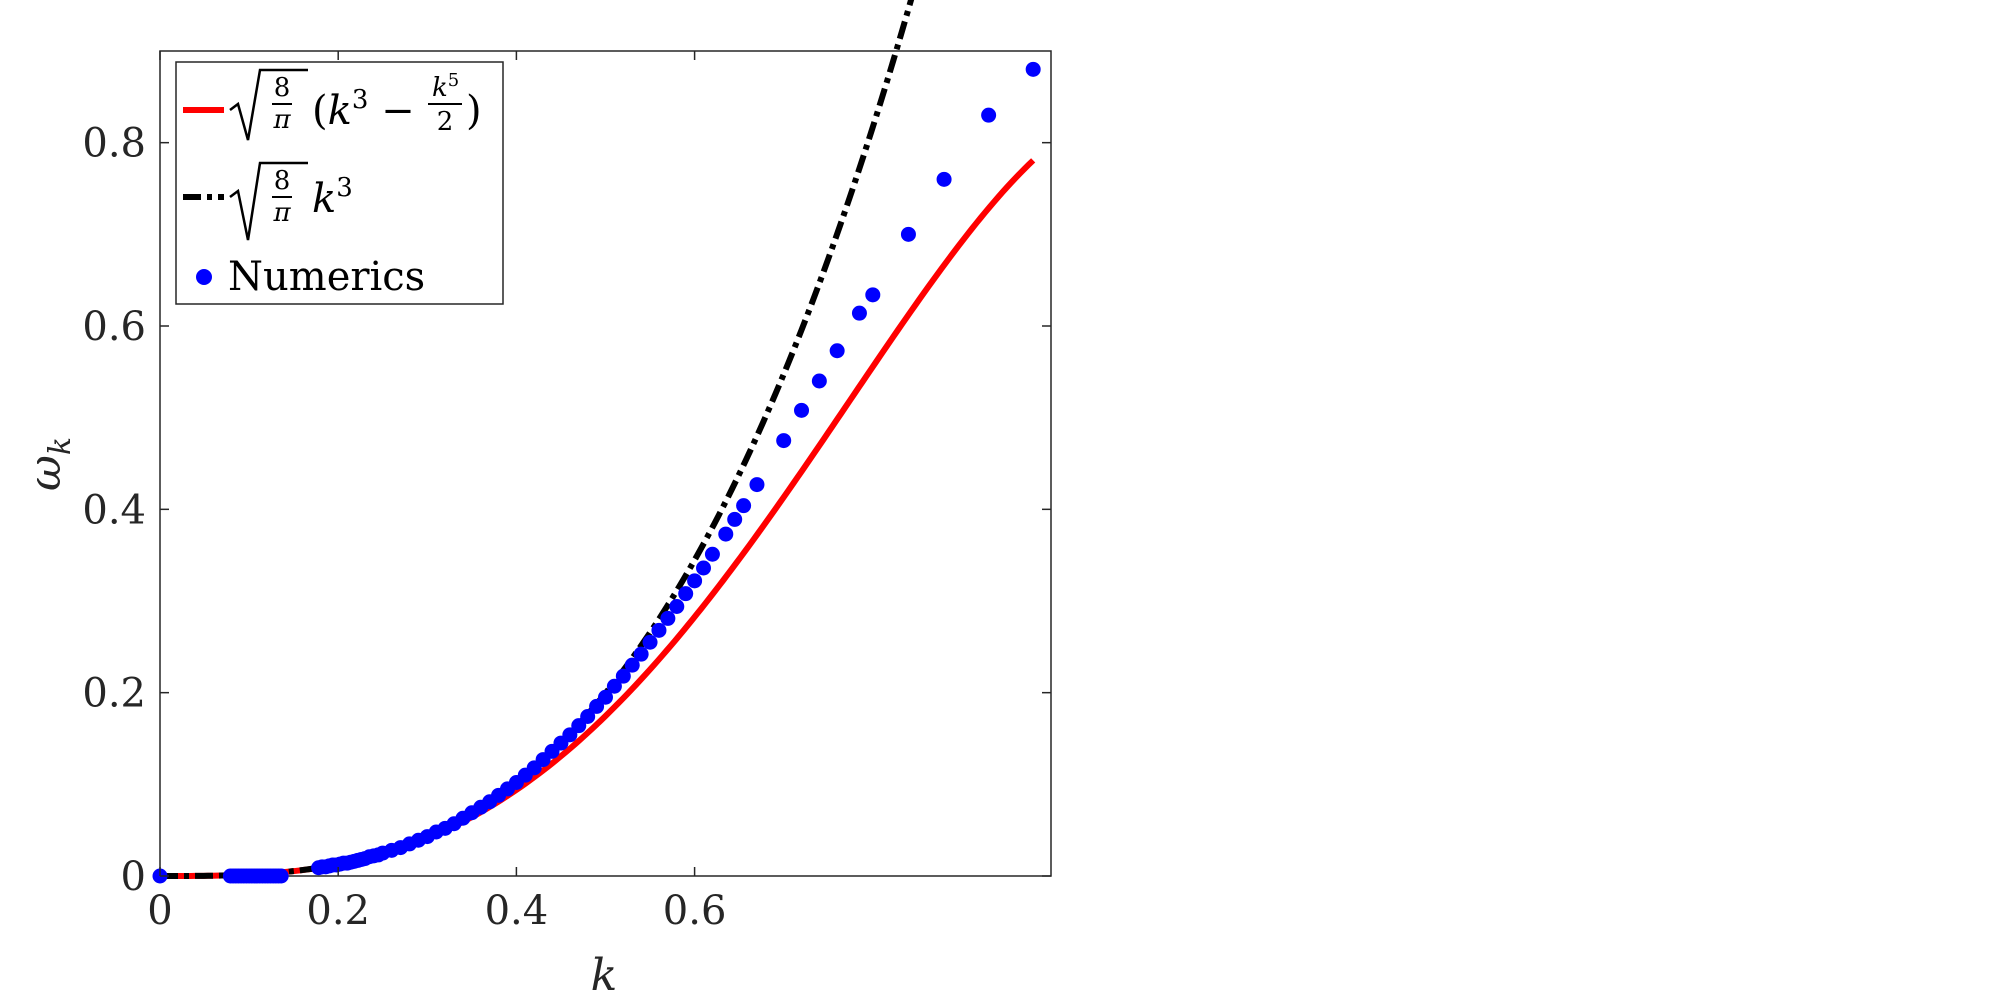 The height and width of the screenshot is (1003, 2000). Describe the element at coordinates (114, 694) in the screenshot. I see `y-tick-label: 0.2` at that location.